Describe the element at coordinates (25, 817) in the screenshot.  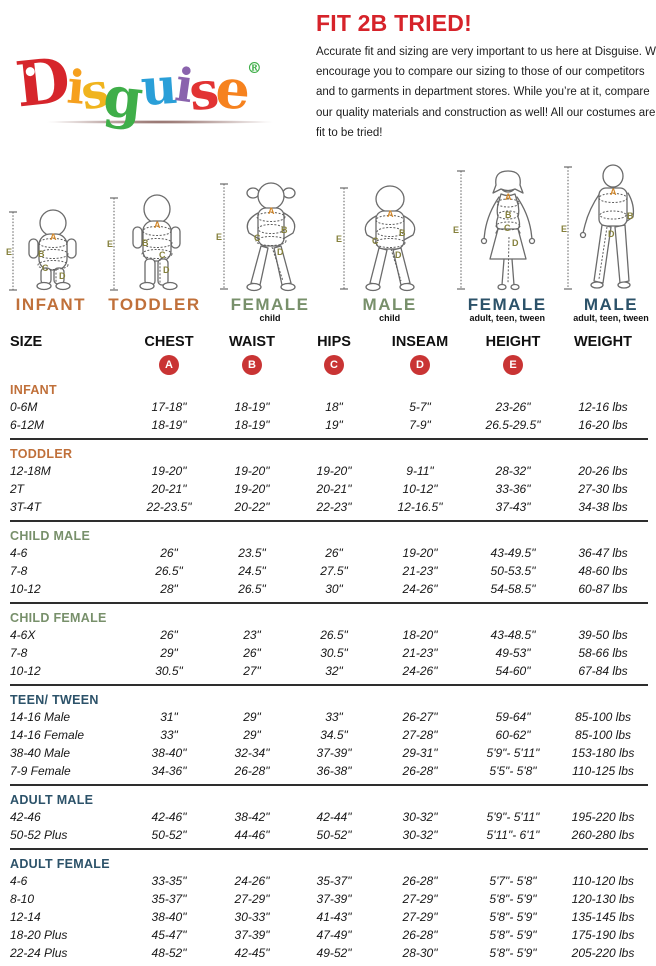
I see `size-cell: 42-46` at that location.